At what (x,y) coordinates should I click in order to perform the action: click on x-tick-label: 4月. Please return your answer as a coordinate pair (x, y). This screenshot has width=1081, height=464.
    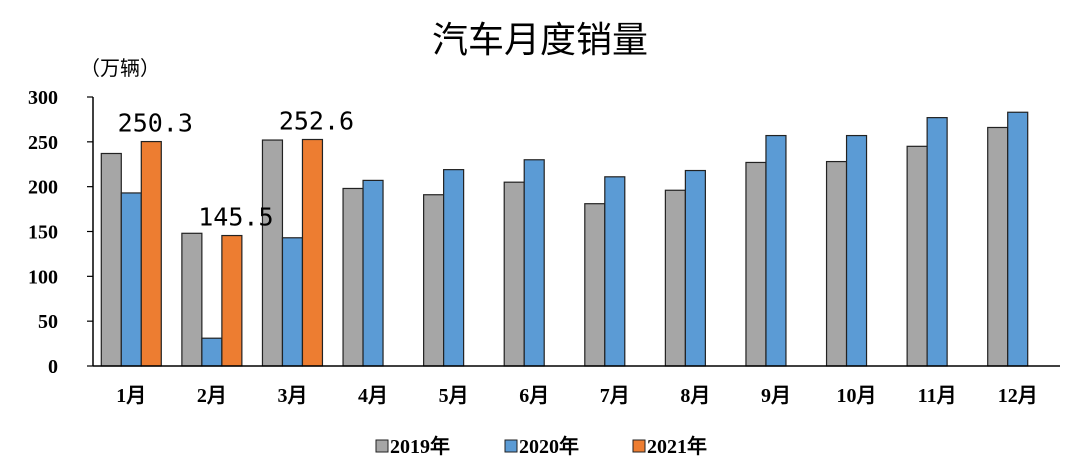
    Looking at the image, I should click on (373, 396).